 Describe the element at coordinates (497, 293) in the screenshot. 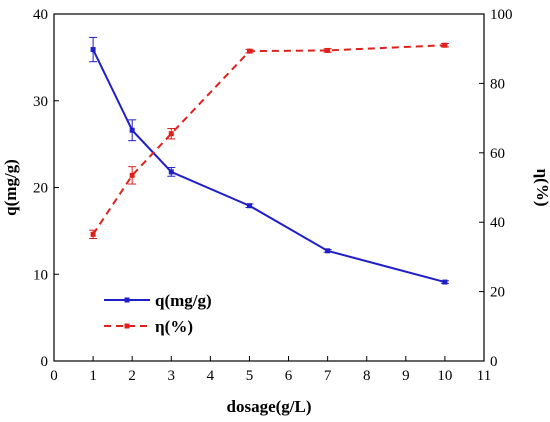

I see `y-right-tick-label: 20` at that location.